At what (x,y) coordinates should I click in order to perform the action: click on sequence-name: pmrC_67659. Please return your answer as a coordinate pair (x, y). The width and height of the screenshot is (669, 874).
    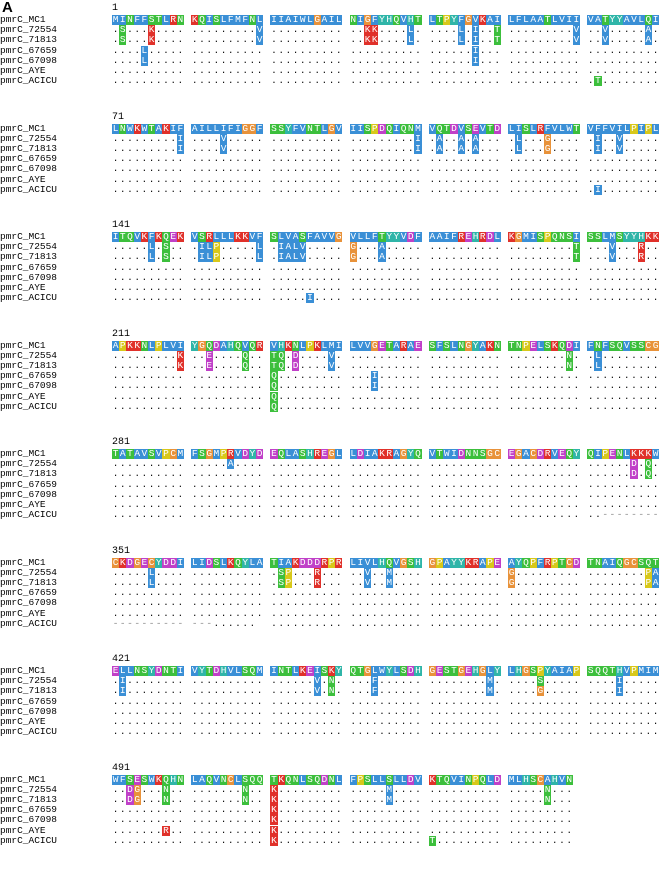
    Looking at the image, I should click on (54, 810).